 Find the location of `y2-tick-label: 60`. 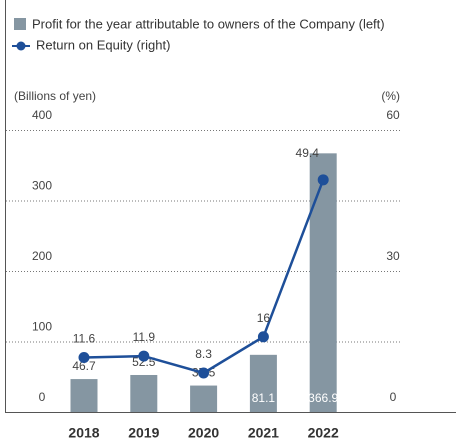

y2-tick-label: 60 is located at coordinates (393, 115).